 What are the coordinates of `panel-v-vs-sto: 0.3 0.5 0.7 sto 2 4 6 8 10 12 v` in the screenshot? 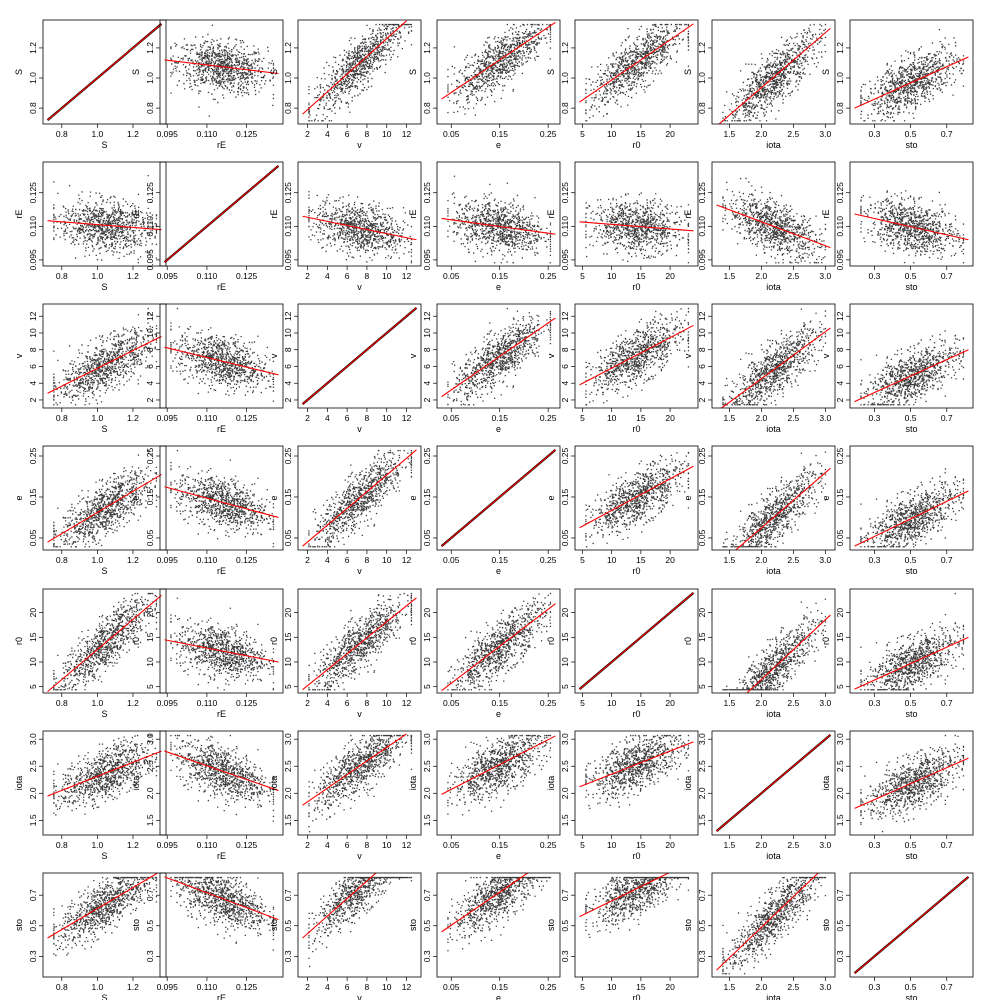 It's located at (897, 368).